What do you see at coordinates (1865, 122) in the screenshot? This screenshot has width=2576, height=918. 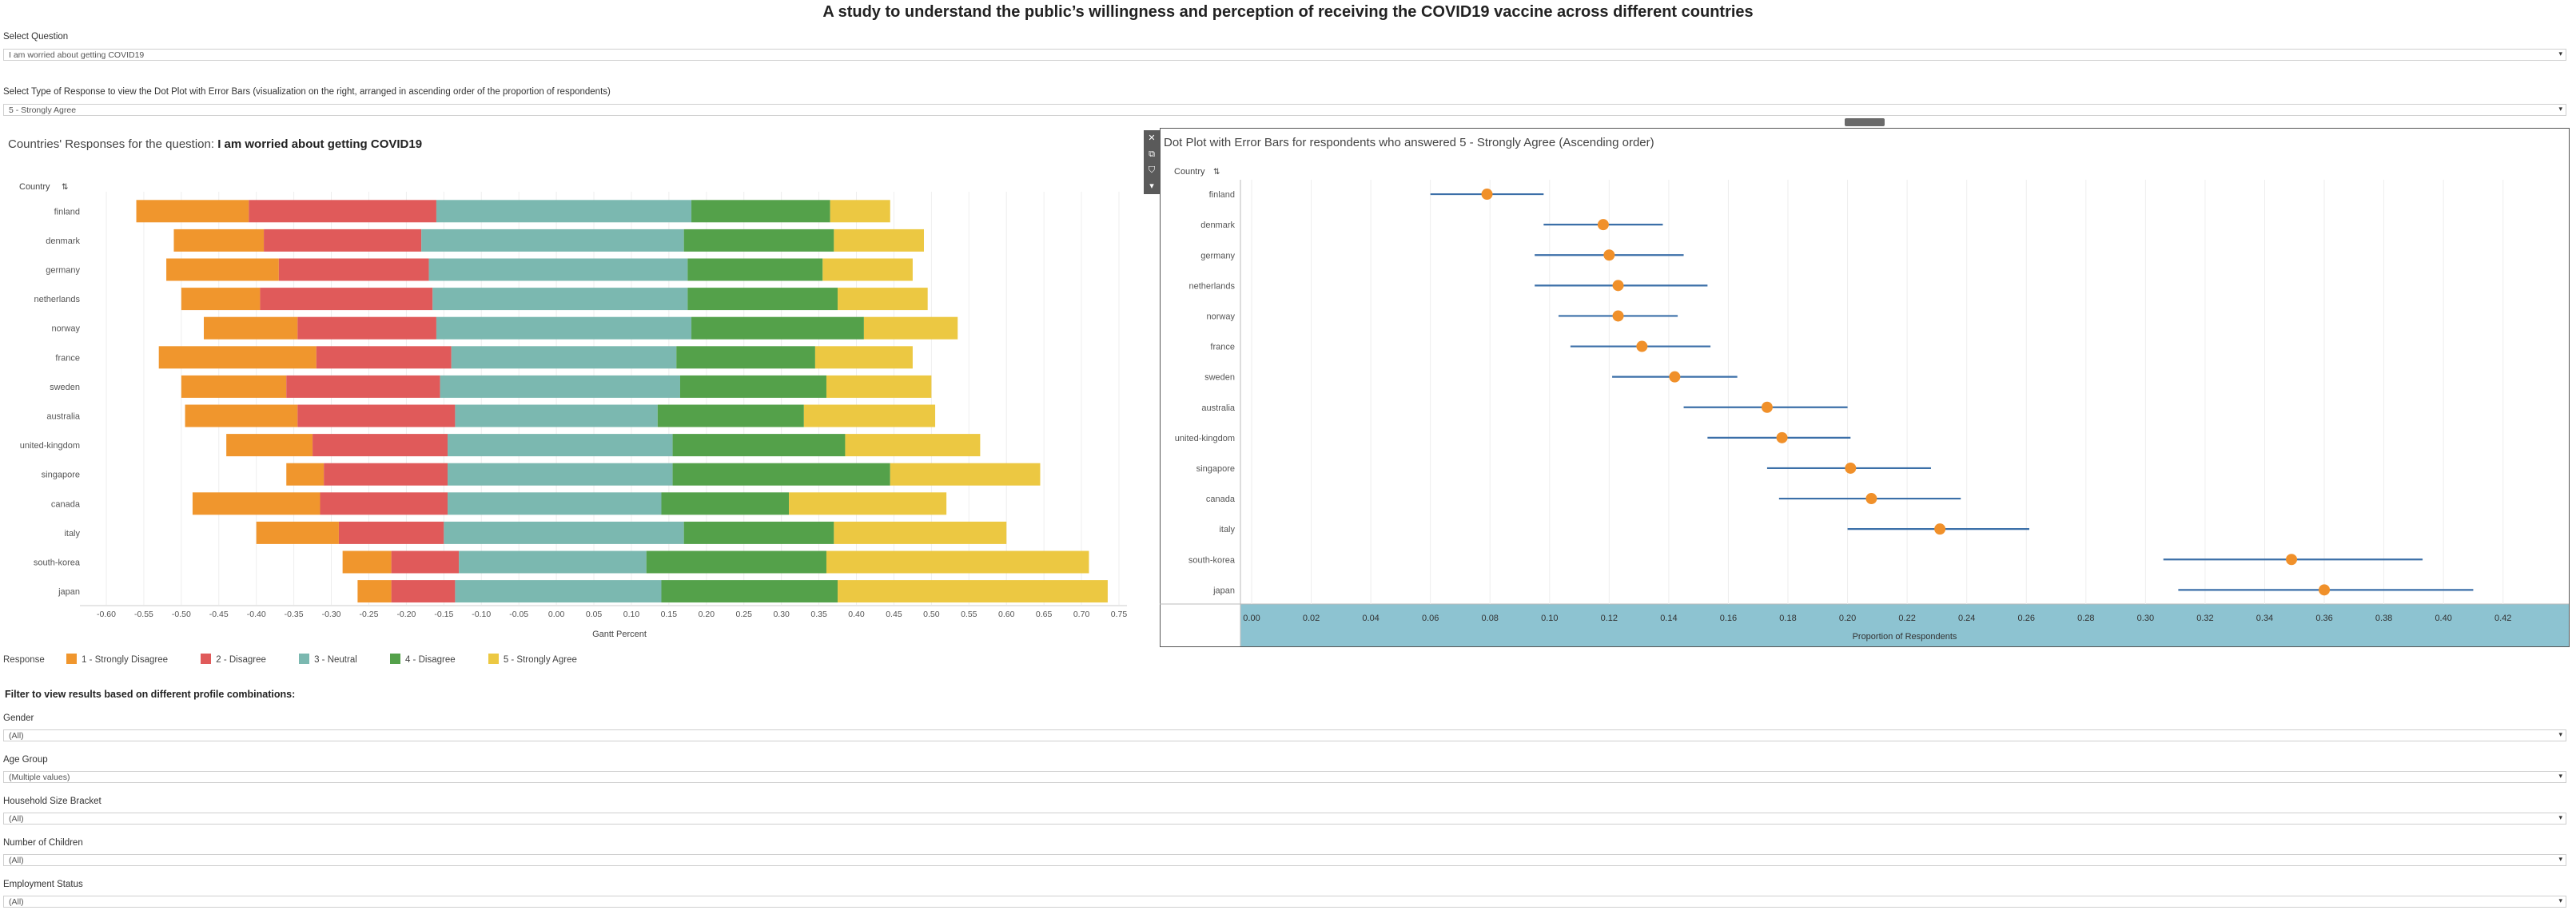 I see `panel-drag-handle` at bounding box center [1865, 122].